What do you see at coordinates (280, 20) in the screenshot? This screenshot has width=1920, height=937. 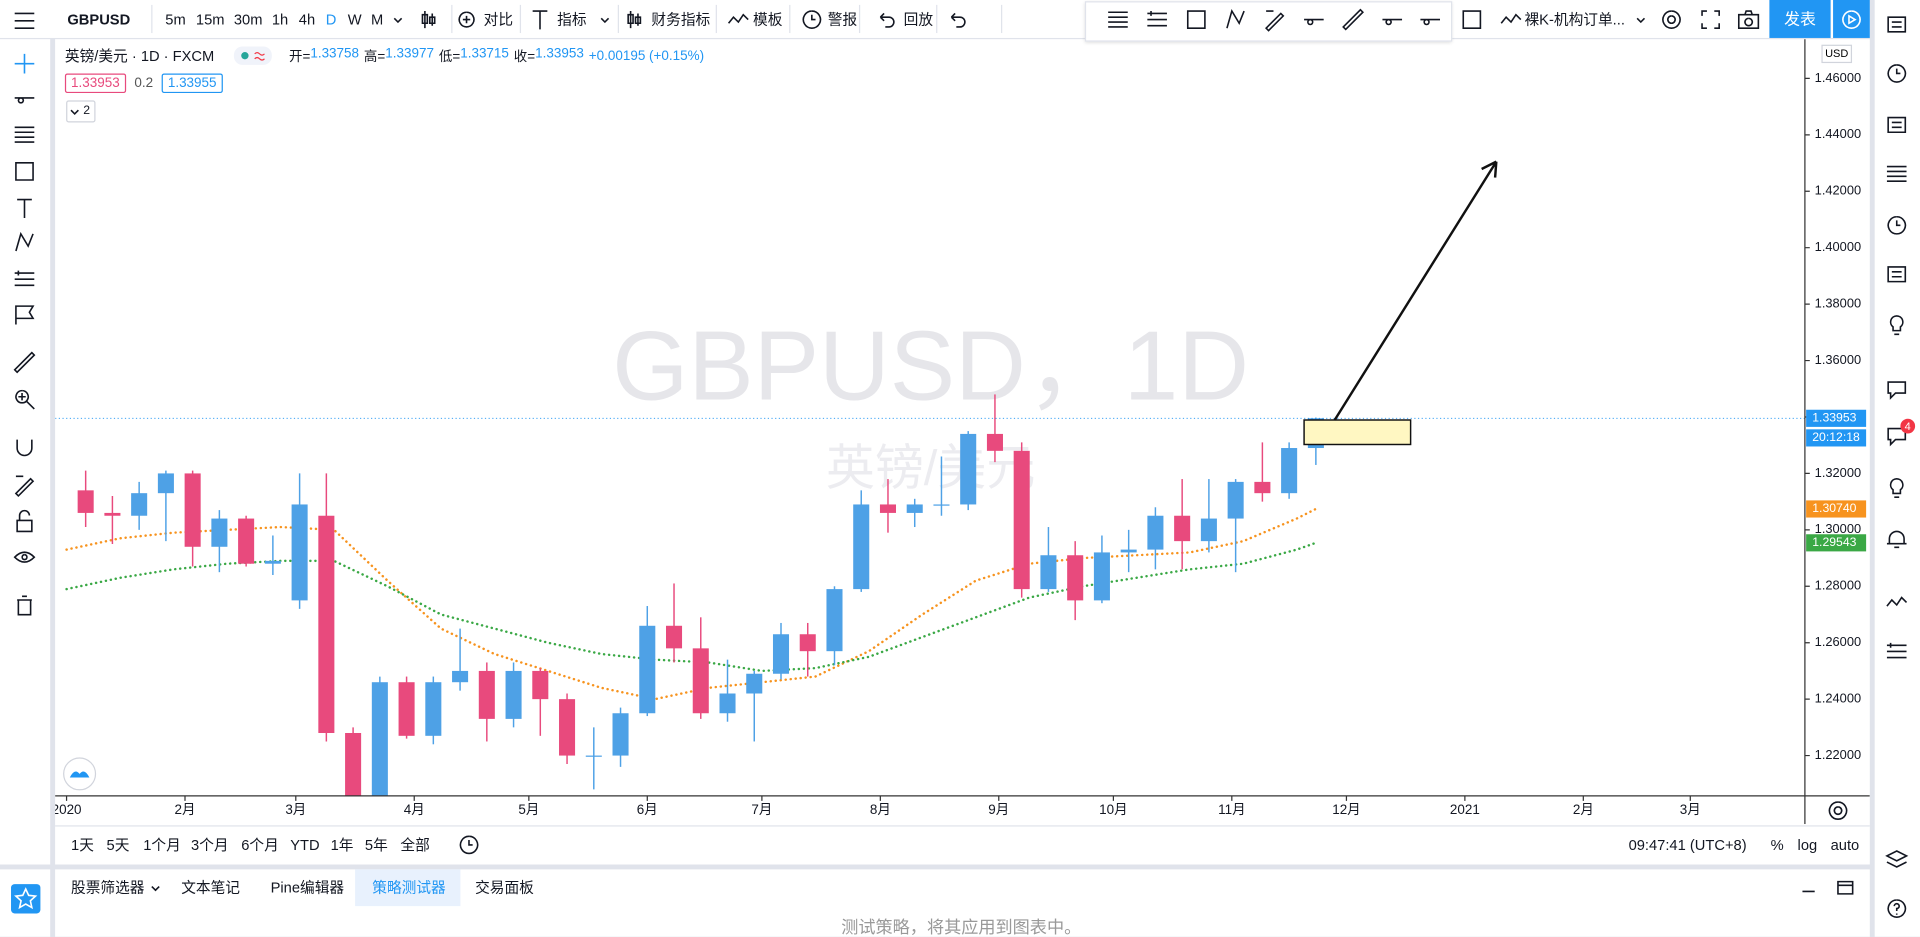 I see `interval: 1h` at bounding box center [280, 20].